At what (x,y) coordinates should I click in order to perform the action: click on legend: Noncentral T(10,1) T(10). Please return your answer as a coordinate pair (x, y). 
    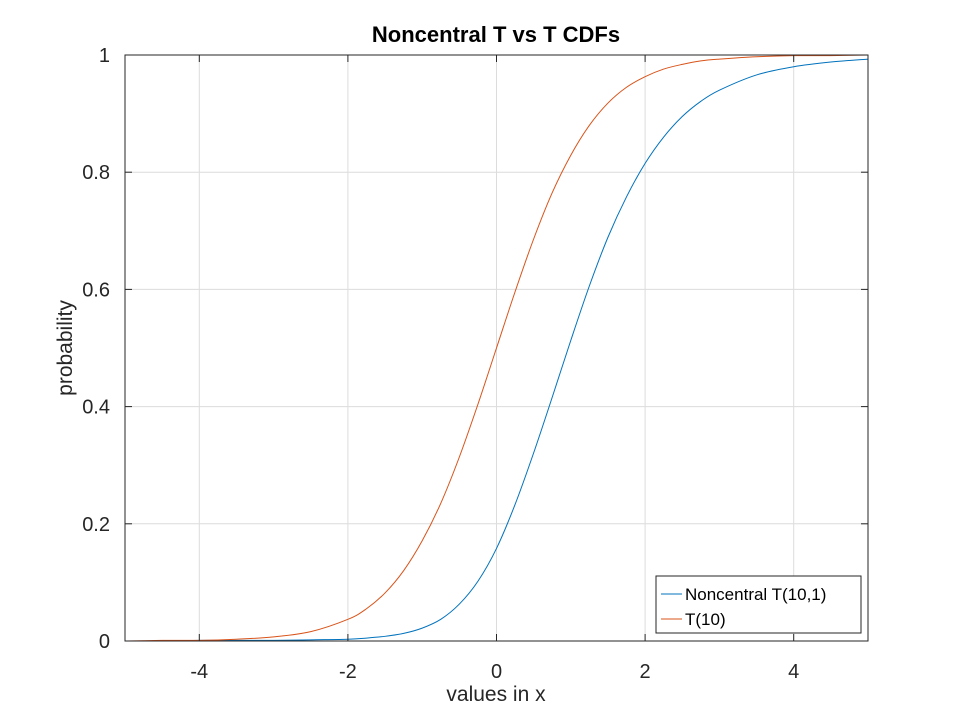
    Looking at the image, I should click on (758, 604).